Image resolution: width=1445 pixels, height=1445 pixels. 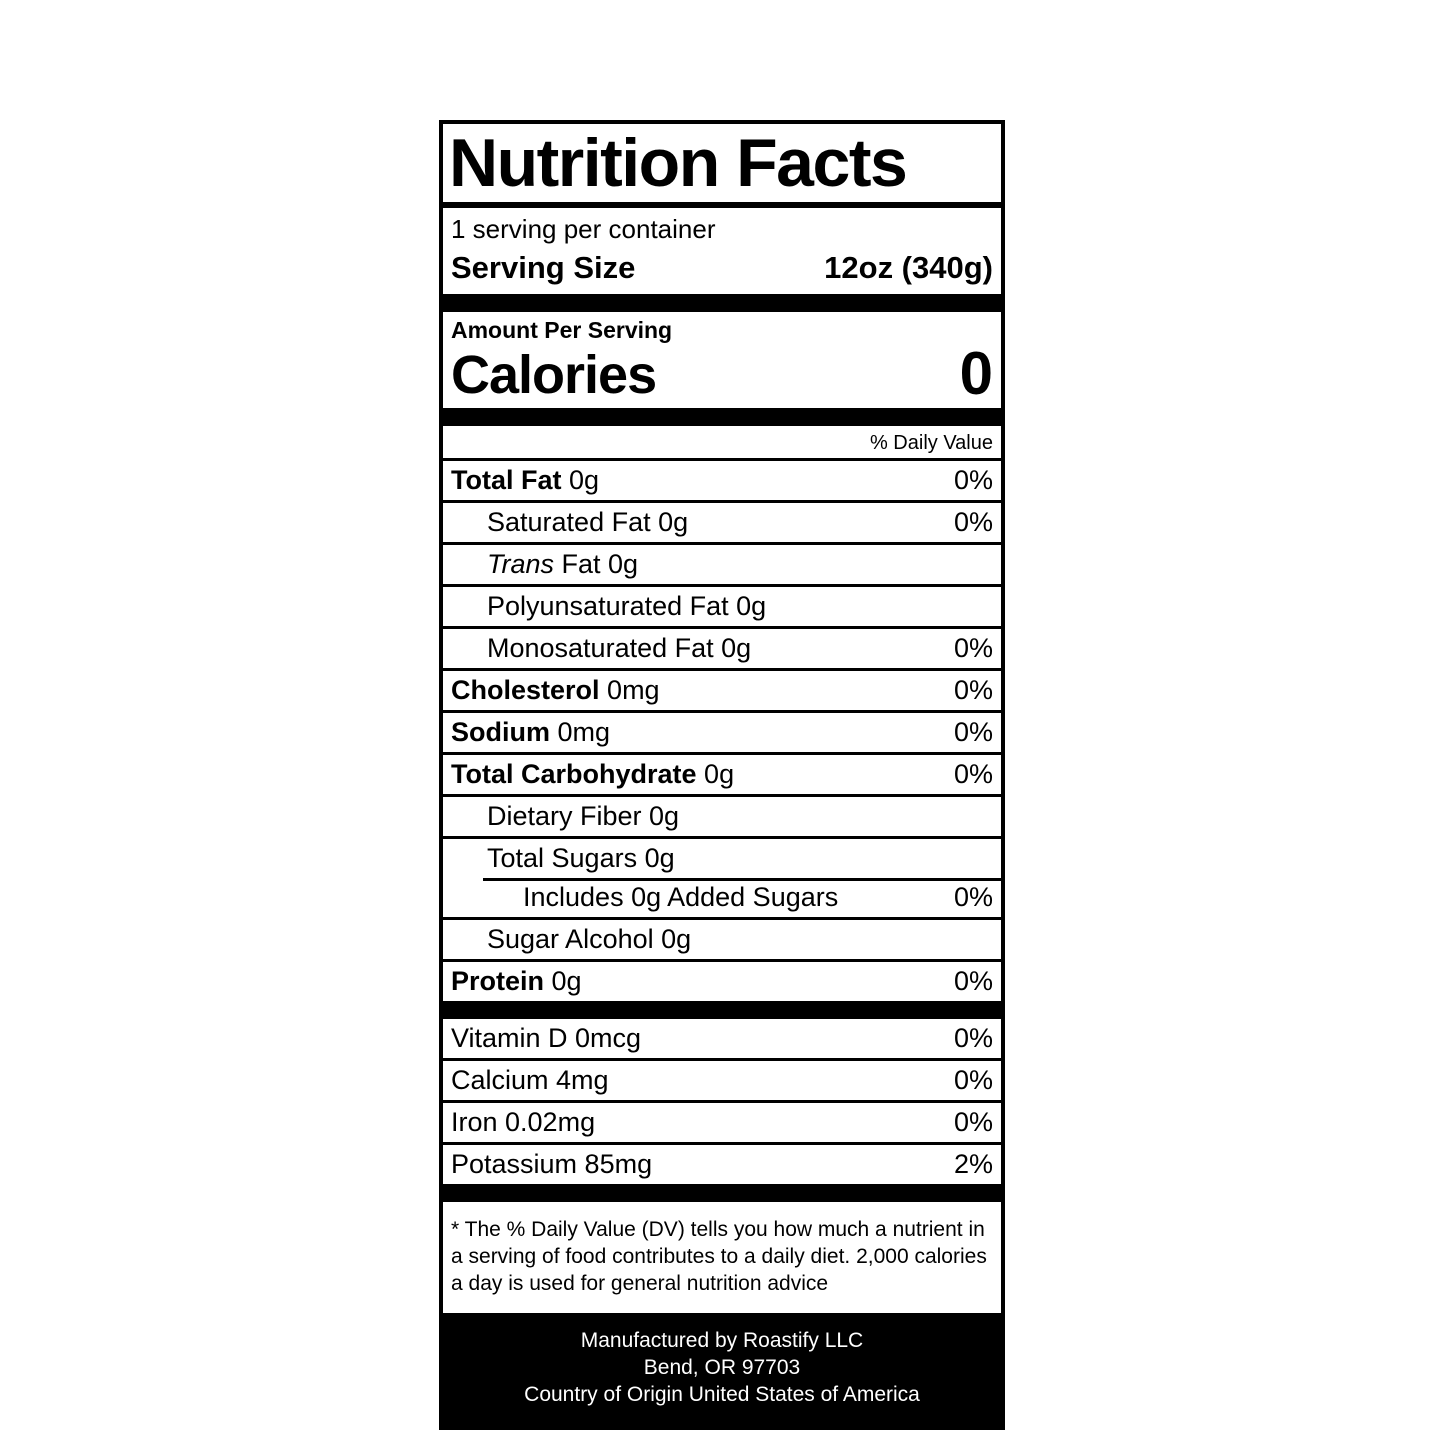 I want to click on nutrient-name: Cholesterol 0mg, so click(x=555, y=690).